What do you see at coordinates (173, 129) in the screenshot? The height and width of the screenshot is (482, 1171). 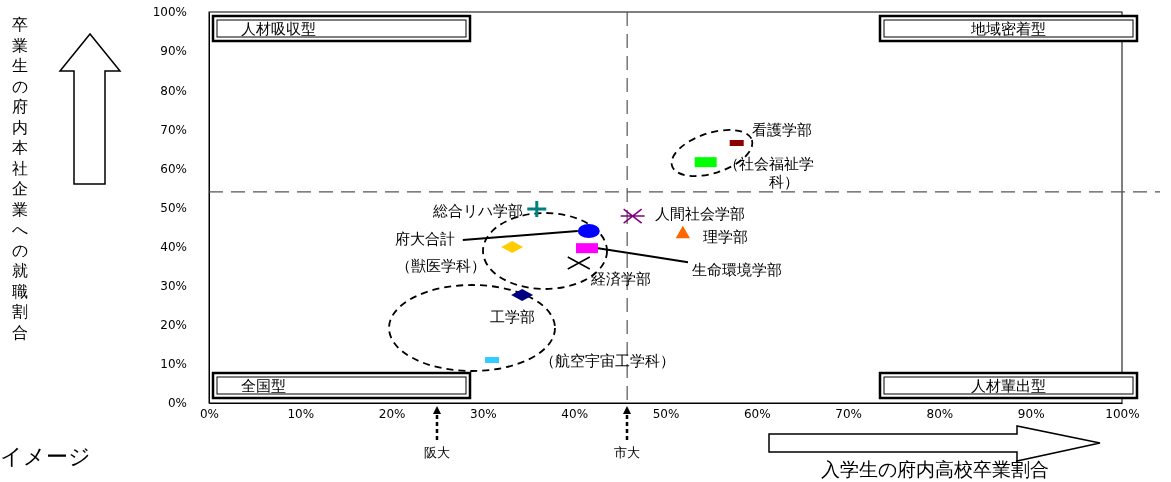 I see `y-tick-label: 70%` at bounding box center [173, 129].